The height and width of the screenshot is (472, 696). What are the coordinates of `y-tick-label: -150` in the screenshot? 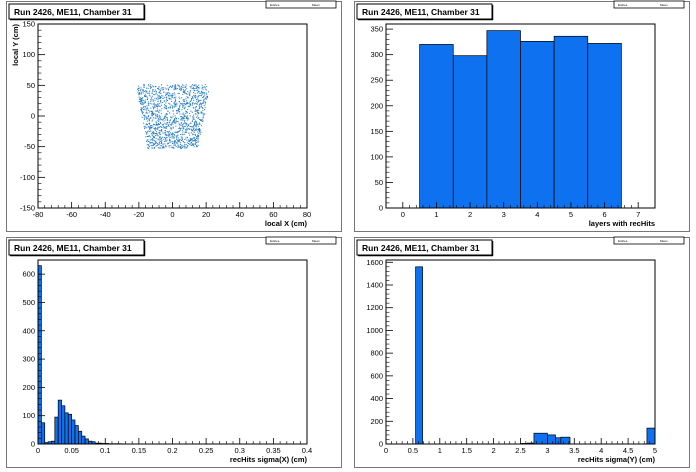 It's located at (27, 208).